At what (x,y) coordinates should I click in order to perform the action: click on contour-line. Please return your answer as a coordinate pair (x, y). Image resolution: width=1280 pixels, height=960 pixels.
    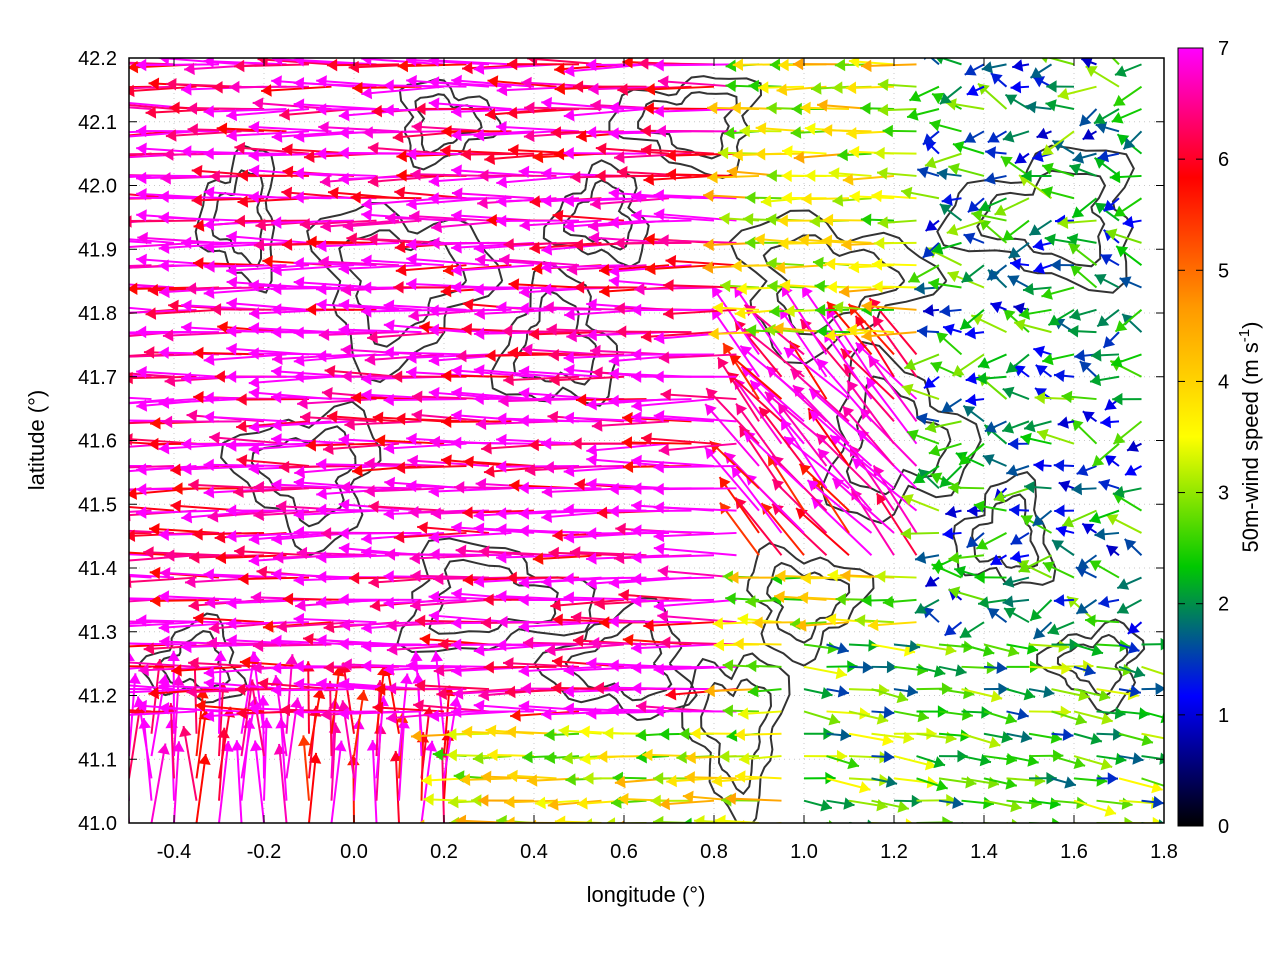
    Looking at the image, I should click on (1091, 667).